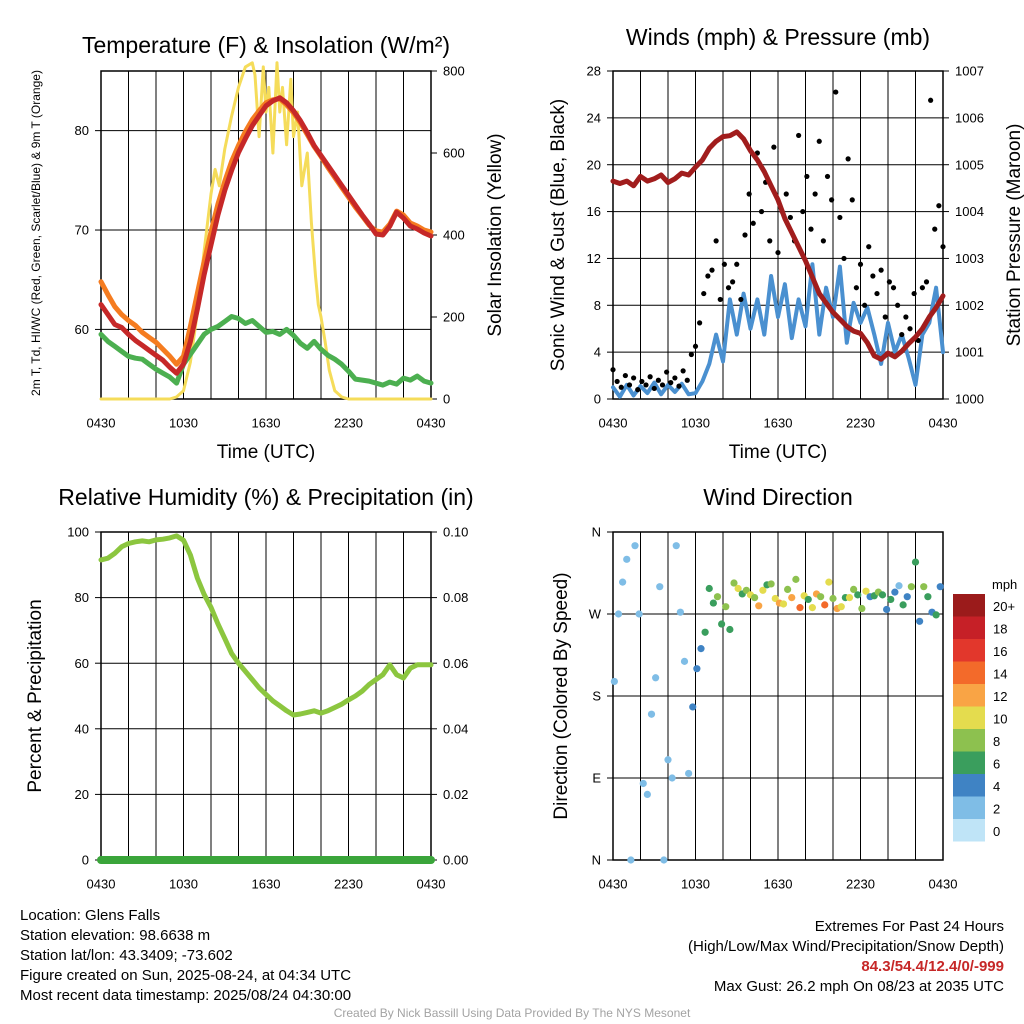  Describe the element at coordinates (82, 597) in the screenshot. I see `y-tick-label: 80` at that location.